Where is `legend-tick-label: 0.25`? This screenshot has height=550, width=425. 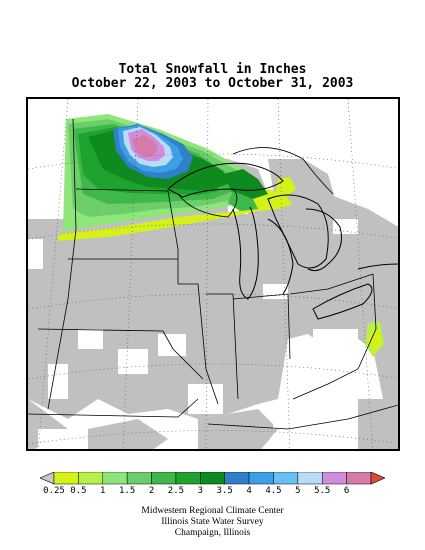 legend-tick-label: 0.25 is located at coordinates (54, 491).